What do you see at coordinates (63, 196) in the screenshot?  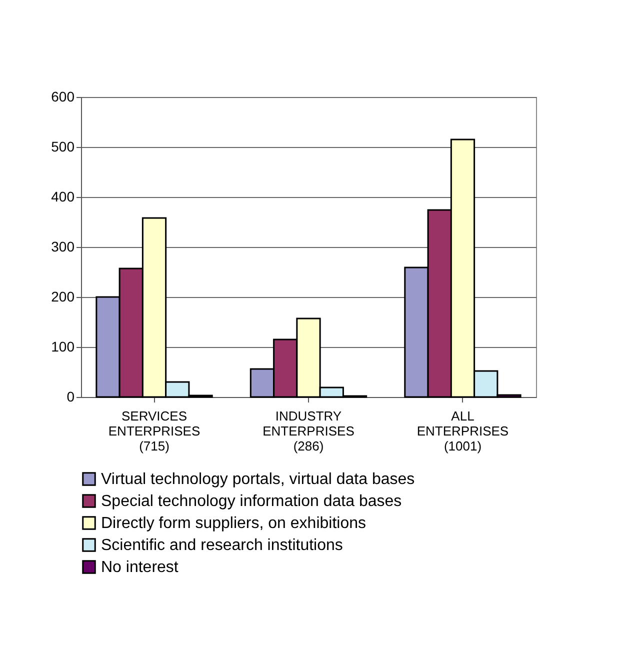 I see `y-tick-label: 400` at bounding box center [63, 196].